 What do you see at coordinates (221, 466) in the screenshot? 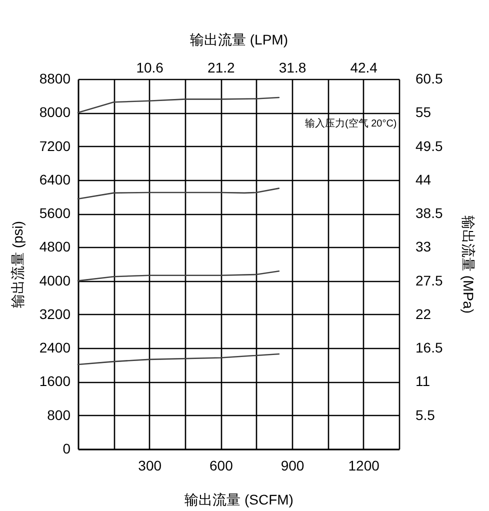
I see `x-tick-label: 600` at bounding box center [221, 466].